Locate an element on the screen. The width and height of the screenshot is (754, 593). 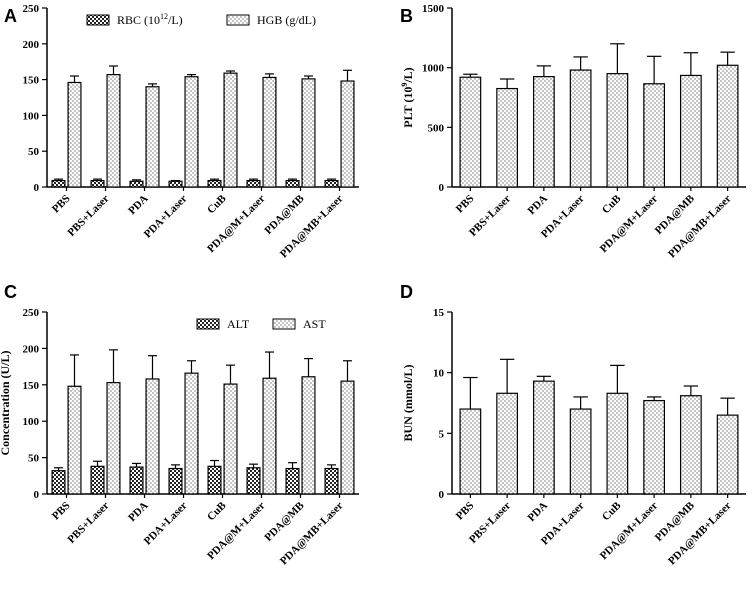
y-axis-title-tail: /L) is located at coordinates (408, 75).